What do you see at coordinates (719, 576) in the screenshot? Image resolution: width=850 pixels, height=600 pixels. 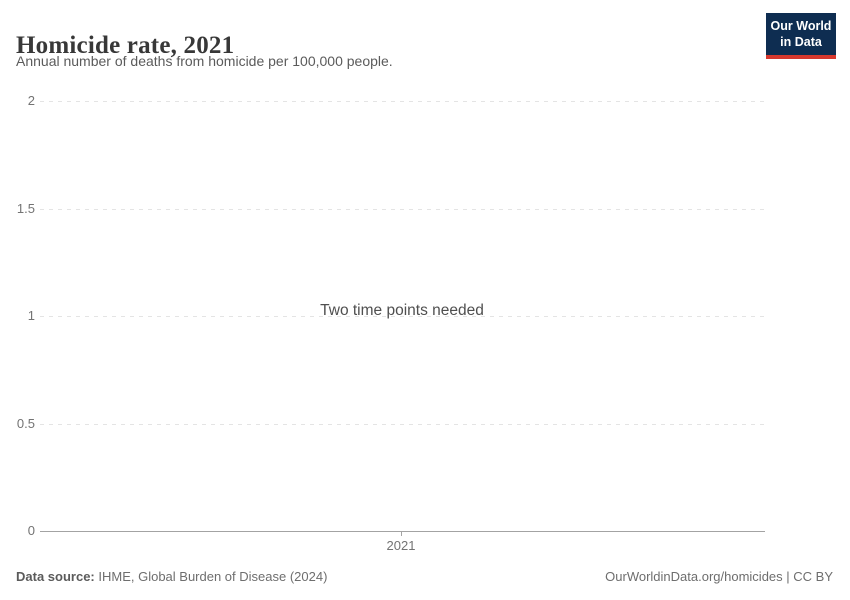 I see `footer-attribution-link: OurWorldinData.org/homicides | CC BY` at bounding box center [719, 576].